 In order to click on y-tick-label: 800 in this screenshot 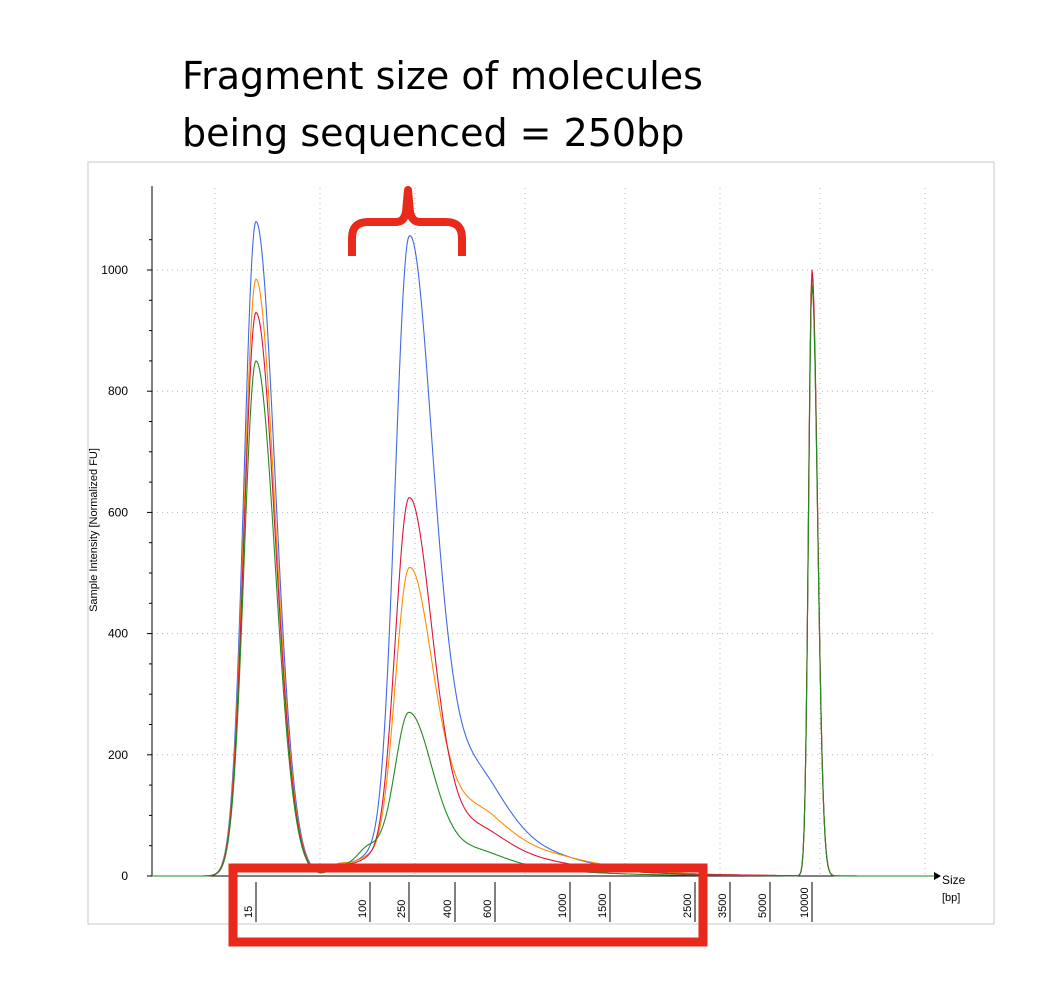, I will do `click(118, 391)`.